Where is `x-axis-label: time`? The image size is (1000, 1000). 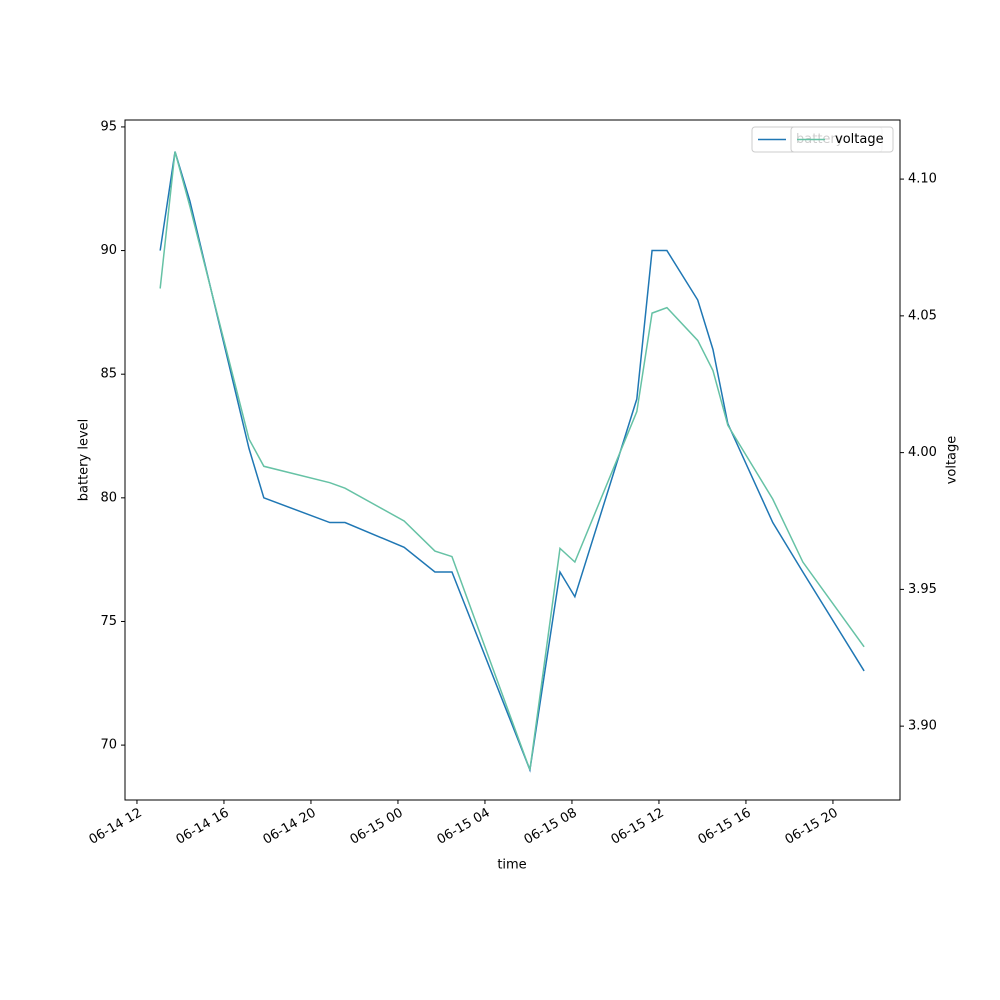
x-axis-label: time is located at coordinates (511, 865).